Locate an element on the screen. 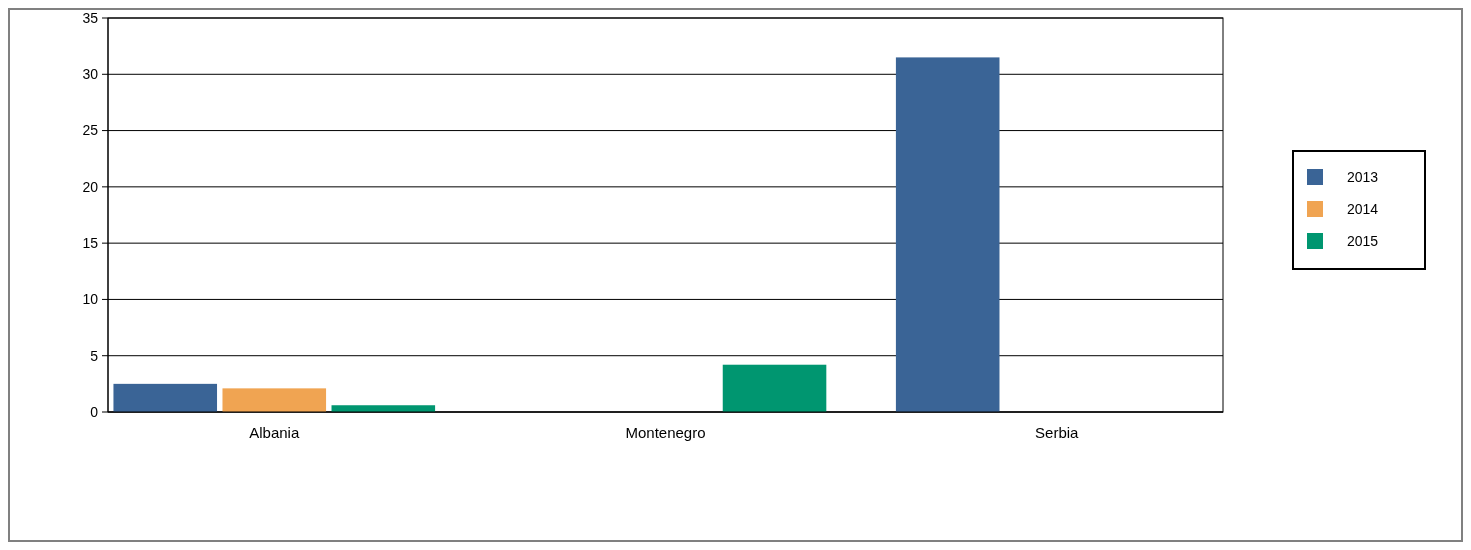 The image size is (1471, 550). x-tick-label: Albania is located at coordinates (274, 432).